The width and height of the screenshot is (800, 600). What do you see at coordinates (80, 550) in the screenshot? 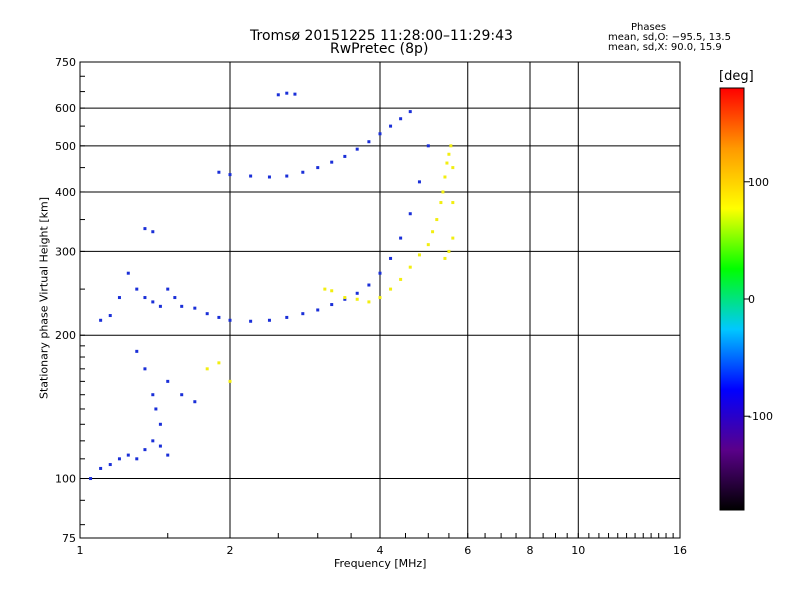
I see `x-tick-label: 1` at bounding box center [80, 550].